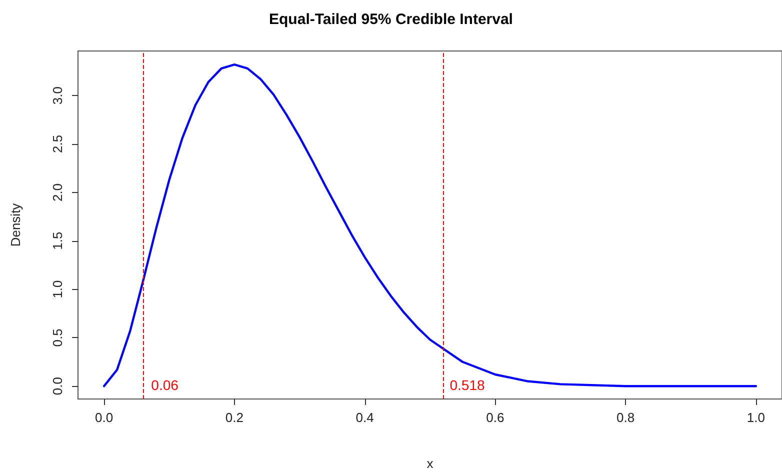 The image size is (782, 475). Describe the element at coordinates (467, 385) in the screenshot. I see `ref-line-label: 0.518` at that location.